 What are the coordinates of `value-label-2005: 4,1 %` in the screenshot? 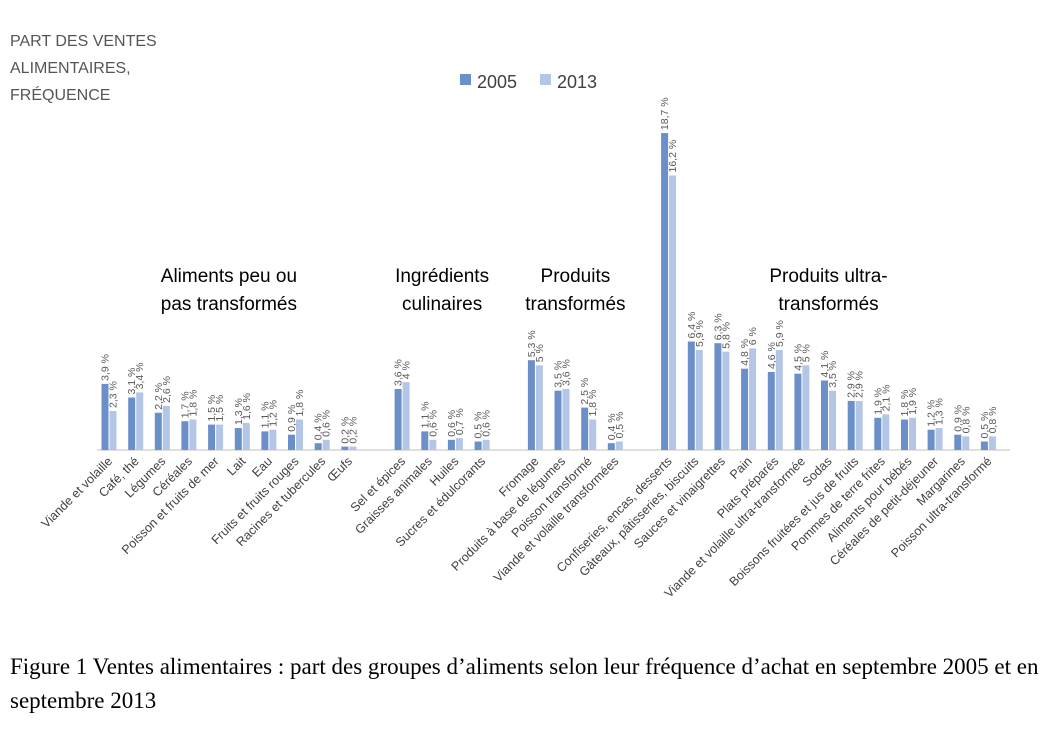 It's located at (825, 364).